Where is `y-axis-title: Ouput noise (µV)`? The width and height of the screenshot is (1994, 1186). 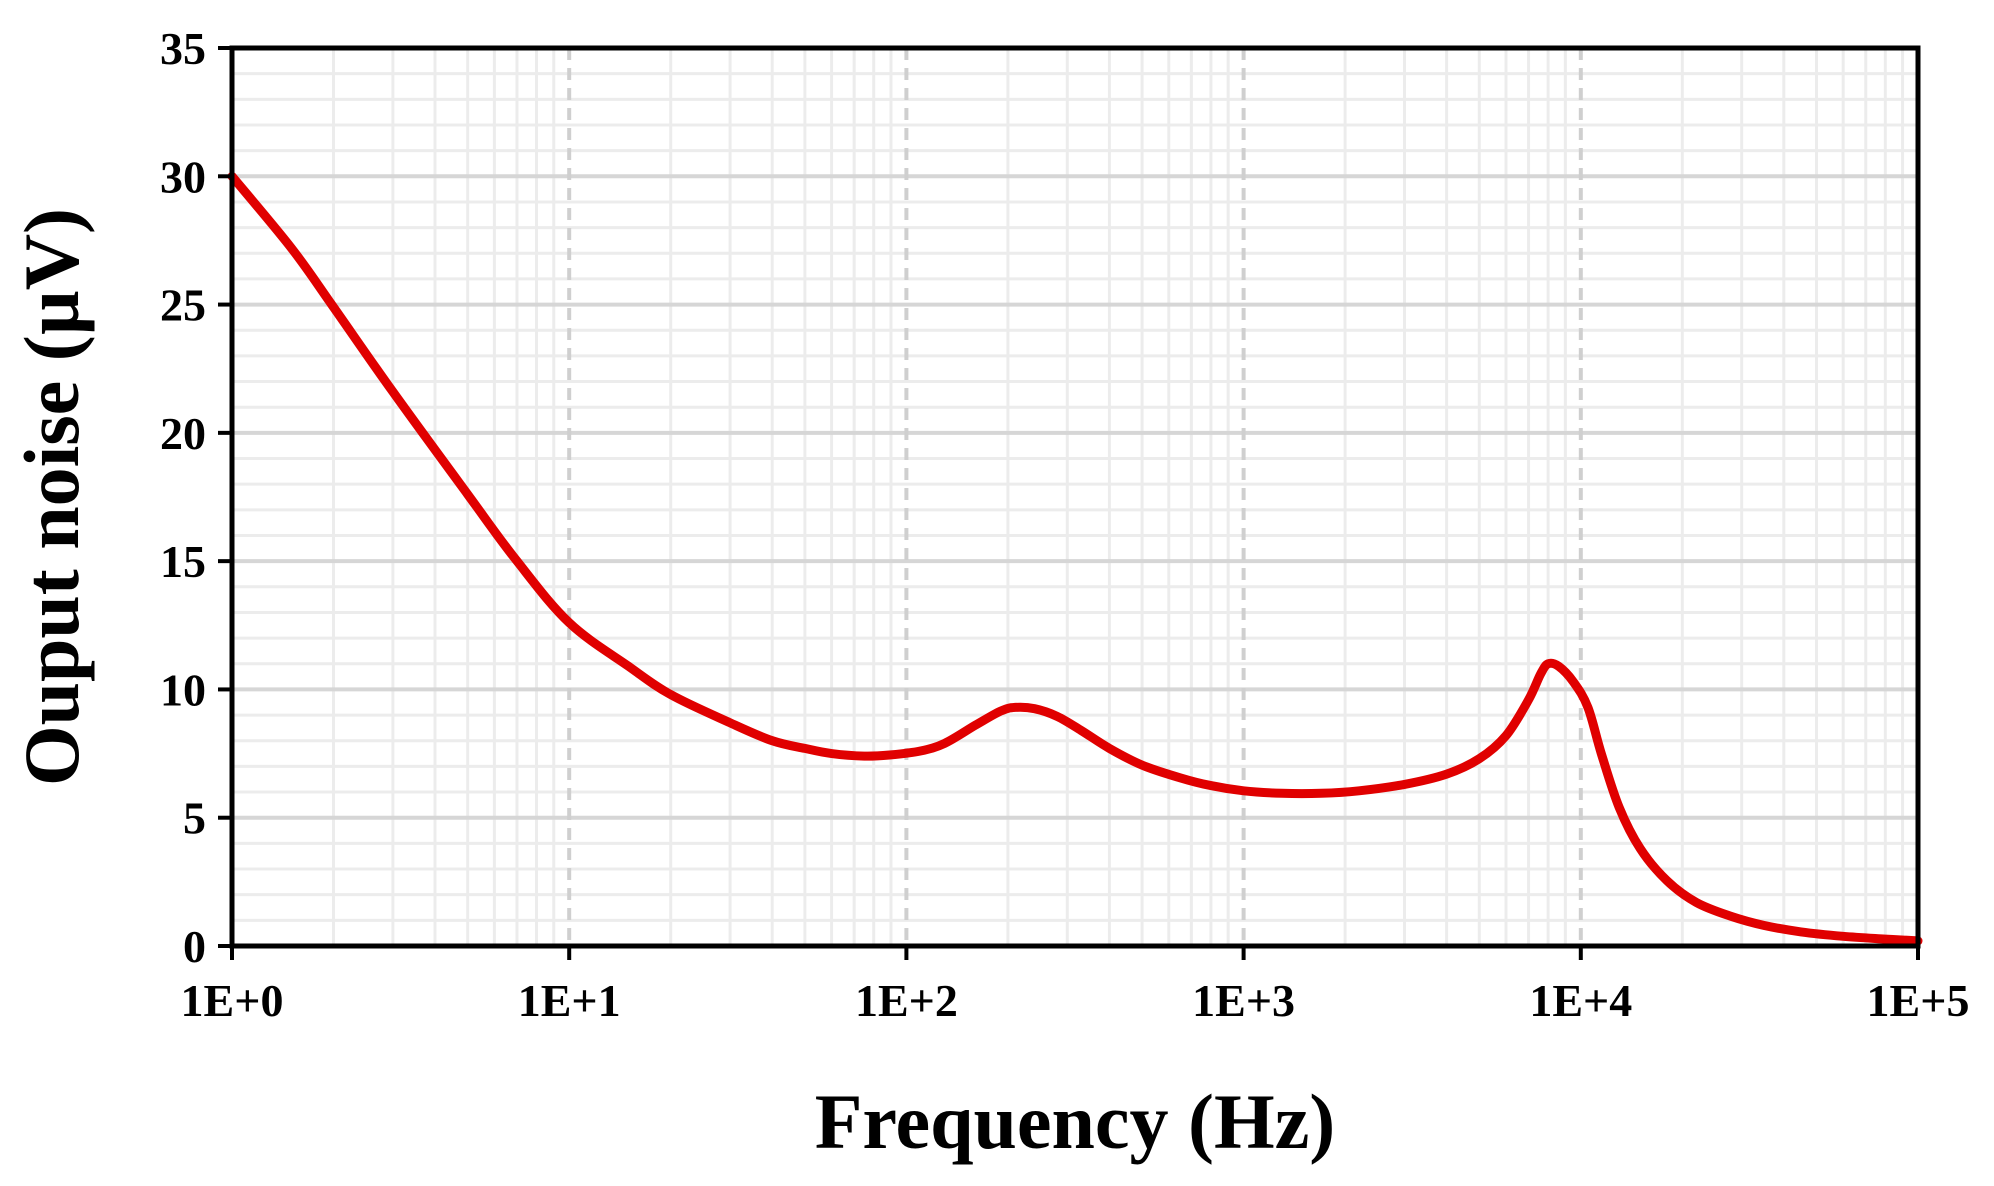 y-axis-title: Ouput noise (µV) is located at coordinates (51, 497).